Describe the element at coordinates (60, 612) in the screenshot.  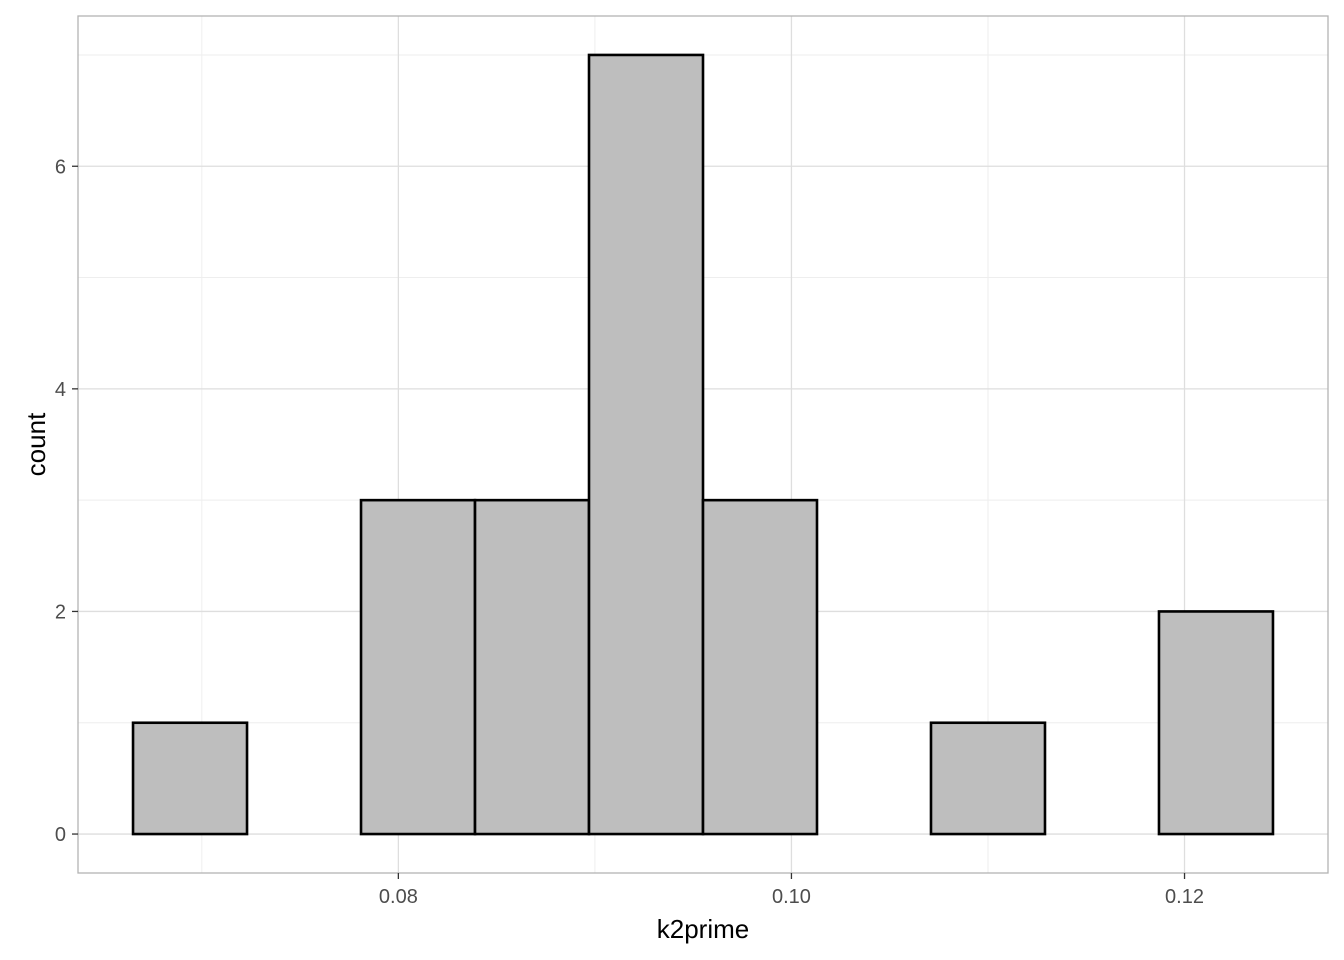
I see `y-tick-label: 2` at that location.